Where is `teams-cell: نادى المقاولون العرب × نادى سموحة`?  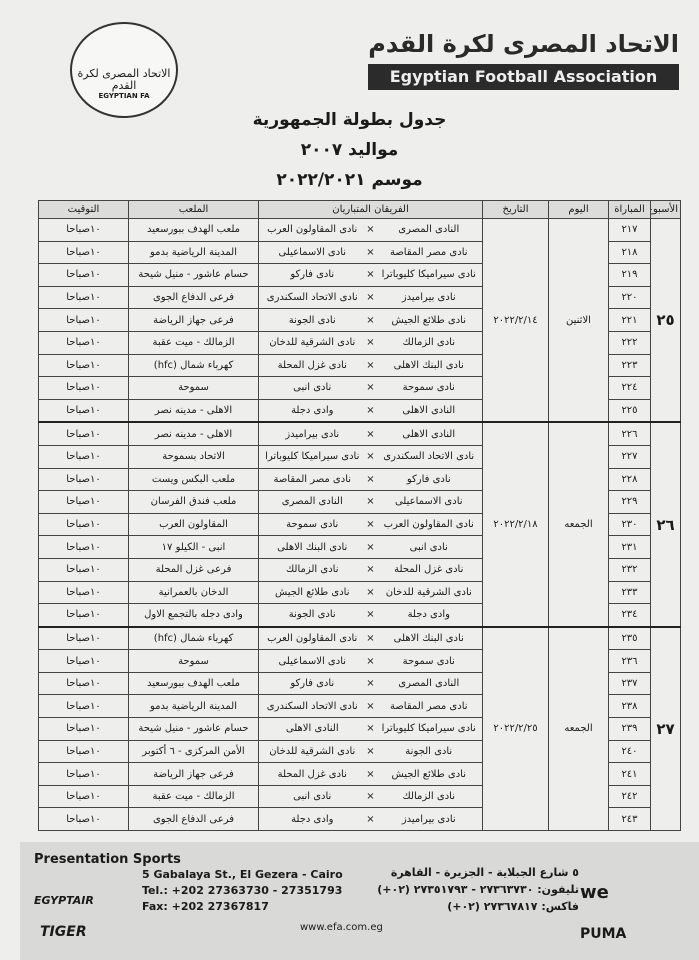
teams-cell: نادى المقاولون العرب × نادى سموحة is located at coordinates (370, 524).